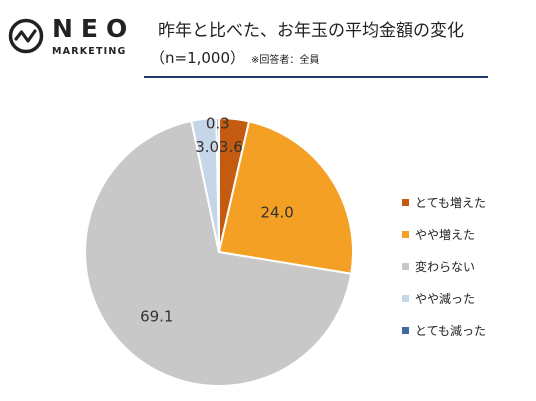  Describe the element at coordinates (316, 77) in the screenshot. I see `header-divider` at that location.